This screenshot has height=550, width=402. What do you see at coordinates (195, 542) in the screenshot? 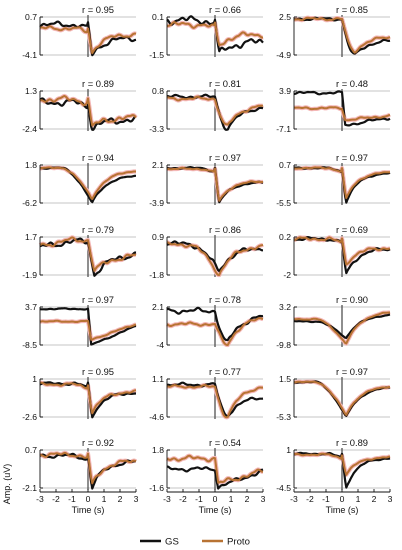
I see `legend: GS Proto` at bounding box center [195, 542].